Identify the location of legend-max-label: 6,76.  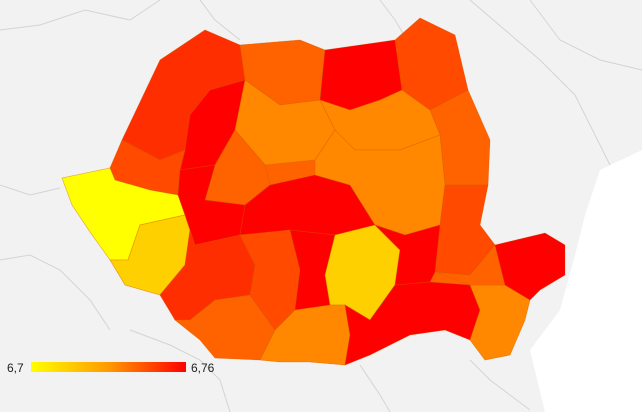
(203, 368).